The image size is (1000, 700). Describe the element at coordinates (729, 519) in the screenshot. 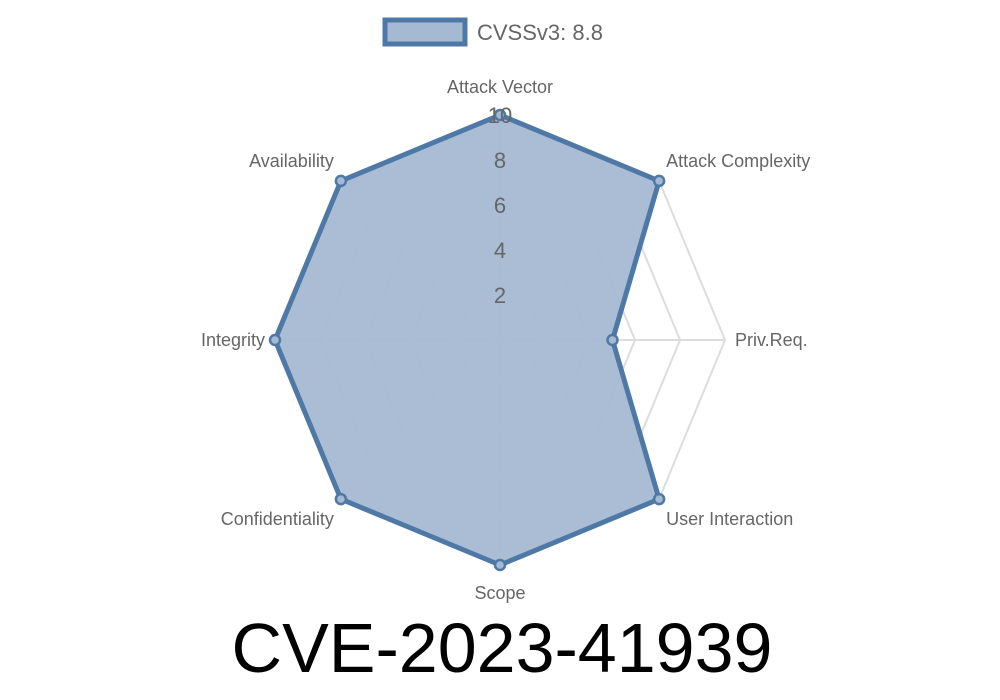

I see `axis-label: User Interaction` at that location.